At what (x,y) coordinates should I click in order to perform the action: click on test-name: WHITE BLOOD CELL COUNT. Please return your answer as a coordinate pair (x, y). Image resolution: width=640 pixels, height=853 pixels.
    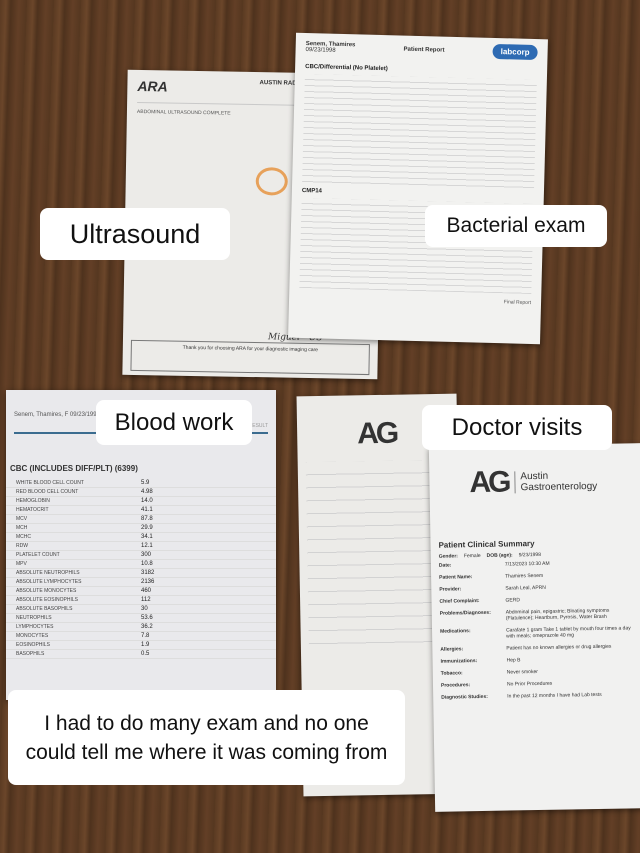
    Looking at the image, I should click on (50, 483).